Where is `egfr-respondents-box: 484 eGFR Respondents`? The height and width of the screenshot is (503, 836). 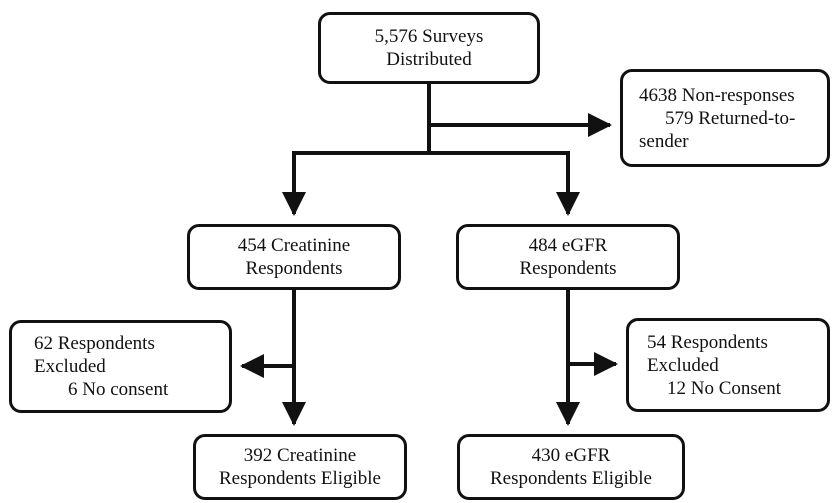
egfr-respondents-box: 484 eGFR Respondents is located at coordinates (568, 257).